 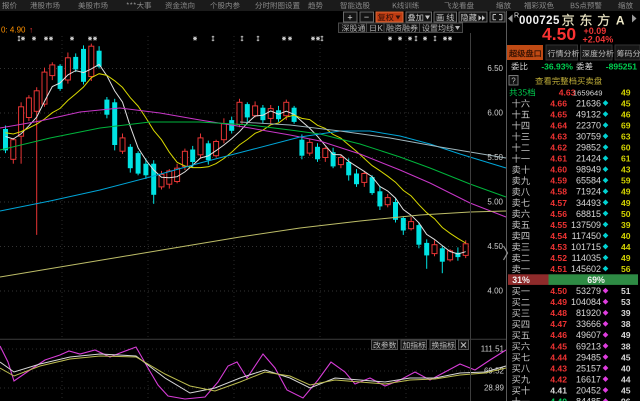 I want to click on svg-text: 5.00, so click(x=495, y=202).